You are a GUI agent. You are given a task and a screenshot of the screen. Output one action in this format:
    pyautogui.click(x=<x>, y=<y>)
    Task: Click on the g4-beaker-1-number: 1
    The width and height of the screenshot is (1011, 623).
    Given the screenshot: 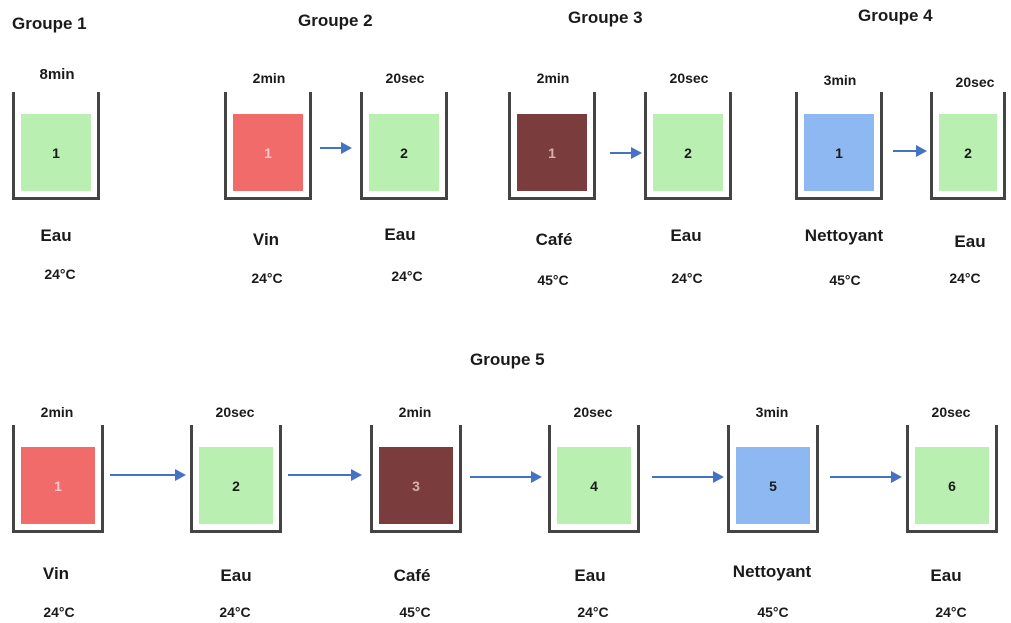 What is the action you would take?
    pyautogui.click(x=839, y=153)
    